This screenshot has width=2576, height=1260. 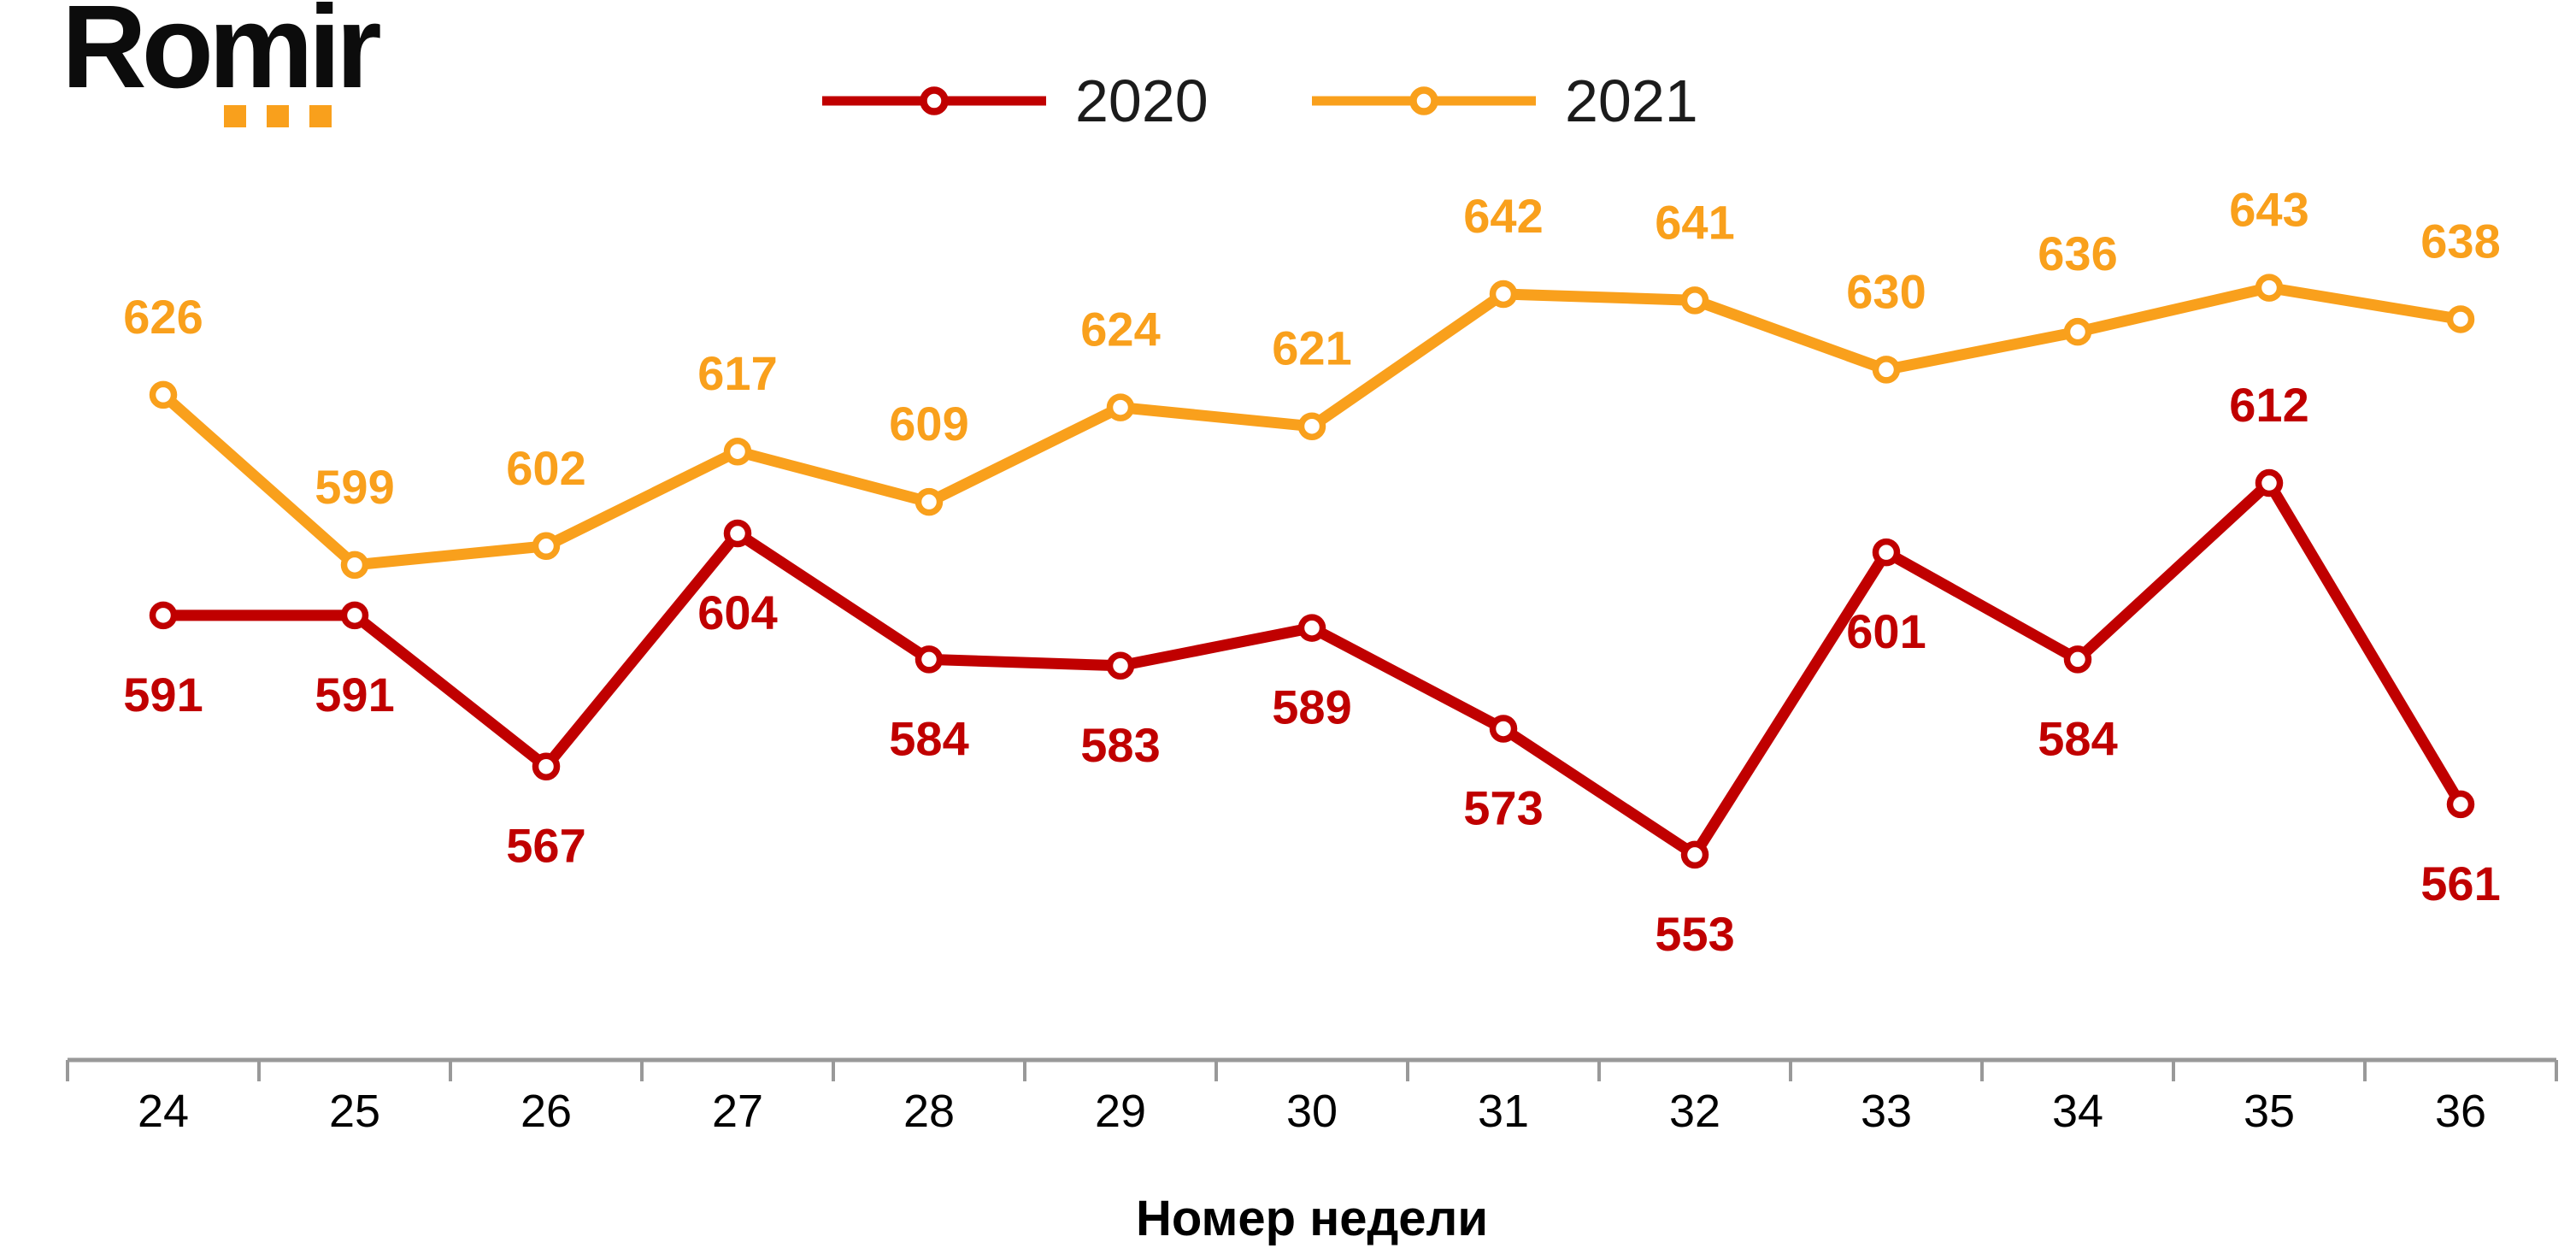 I want to click on marker-2020-w25, so click(x=354, y=615).